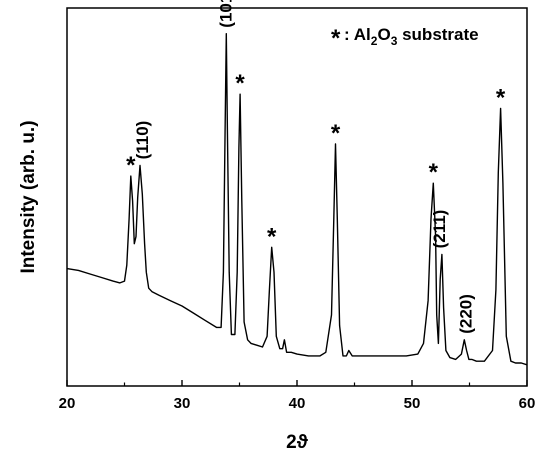 Image resolution: width=550 pixels, height=464 pixels. What do you see at coordinates (374, 41) in the screenshot?
I see `legend-sub1: 2` at bounding box center [374, 41].